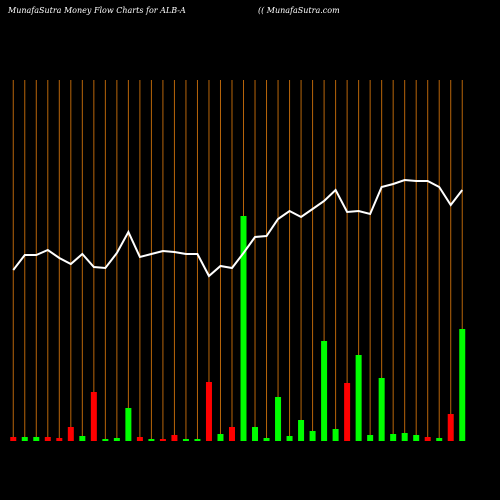  What do you see at coordinates (299, 10) in the screenshot?
I see `chart-subtitle: (( MunafaSutra.com` at bounding box center [299, 10].